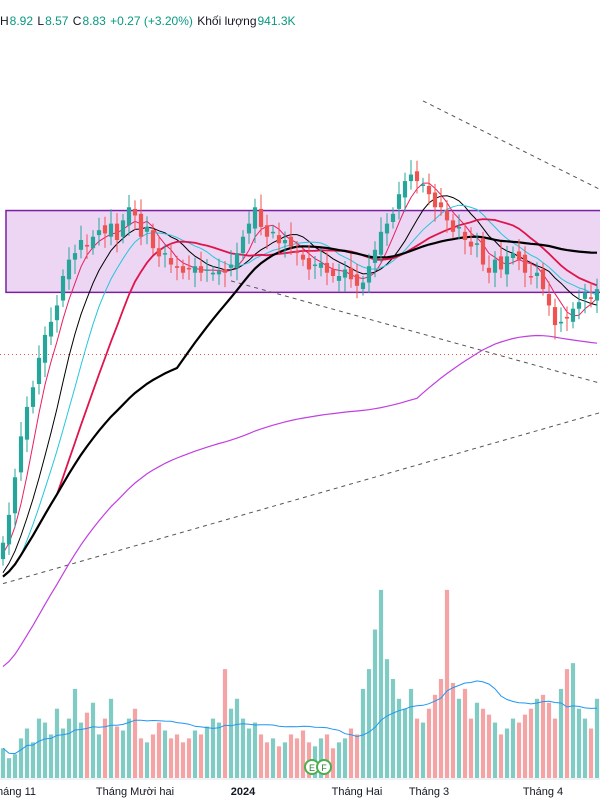  What do you see at coordinates (4, 21) in the screenshot?
I see `high-label: H` at bounding box center [4, 21].